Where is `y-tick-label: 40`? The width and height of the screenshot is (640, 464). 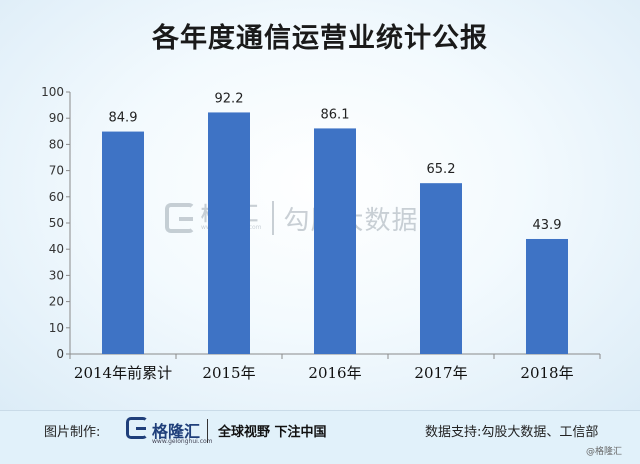
y-tick-label: 40 is located at coordinates (56, 249).